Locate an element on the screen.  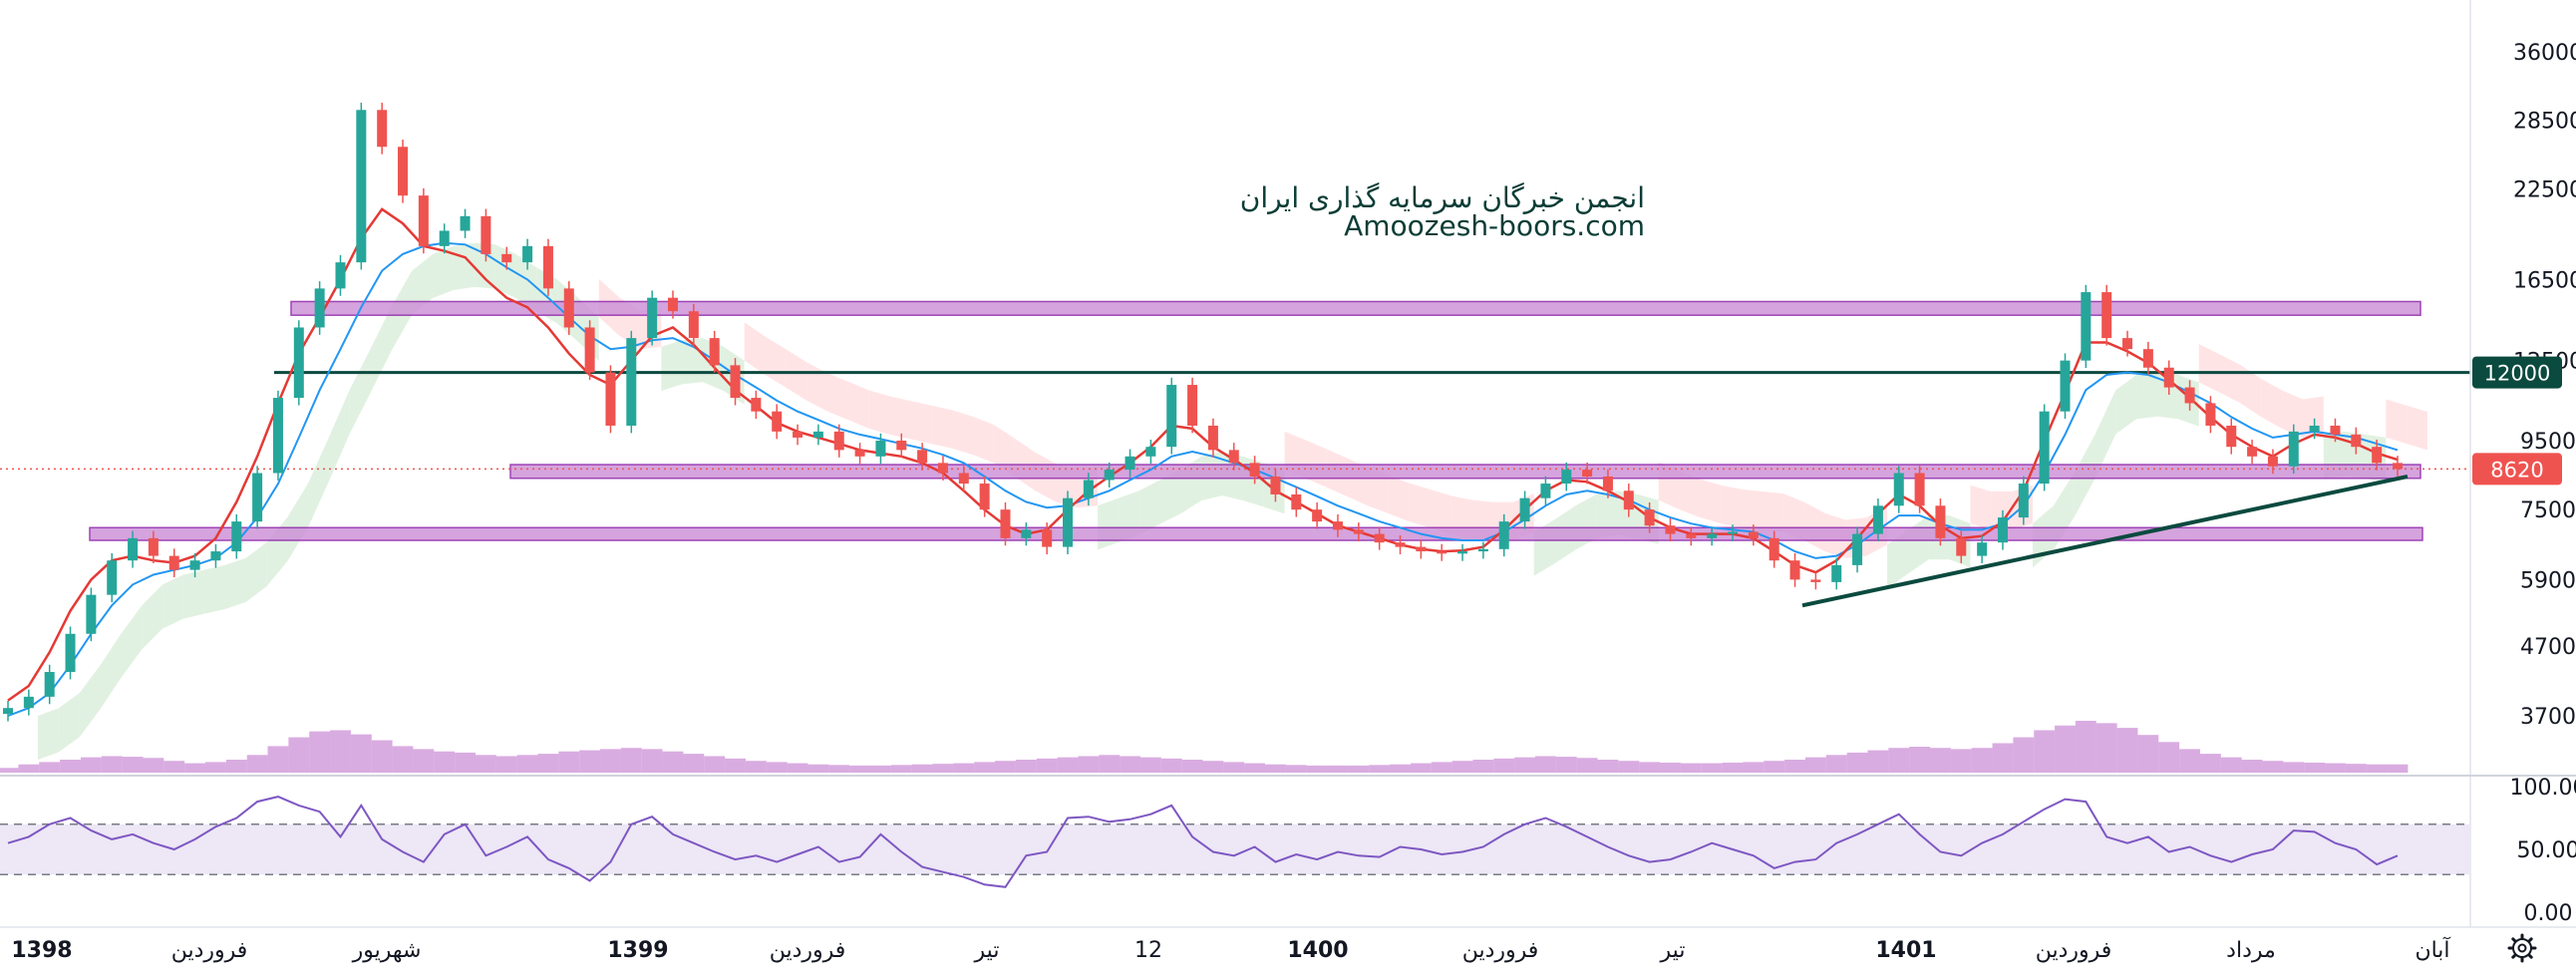
price-tick-label: 36000 is located at coordinates (2544, 53).